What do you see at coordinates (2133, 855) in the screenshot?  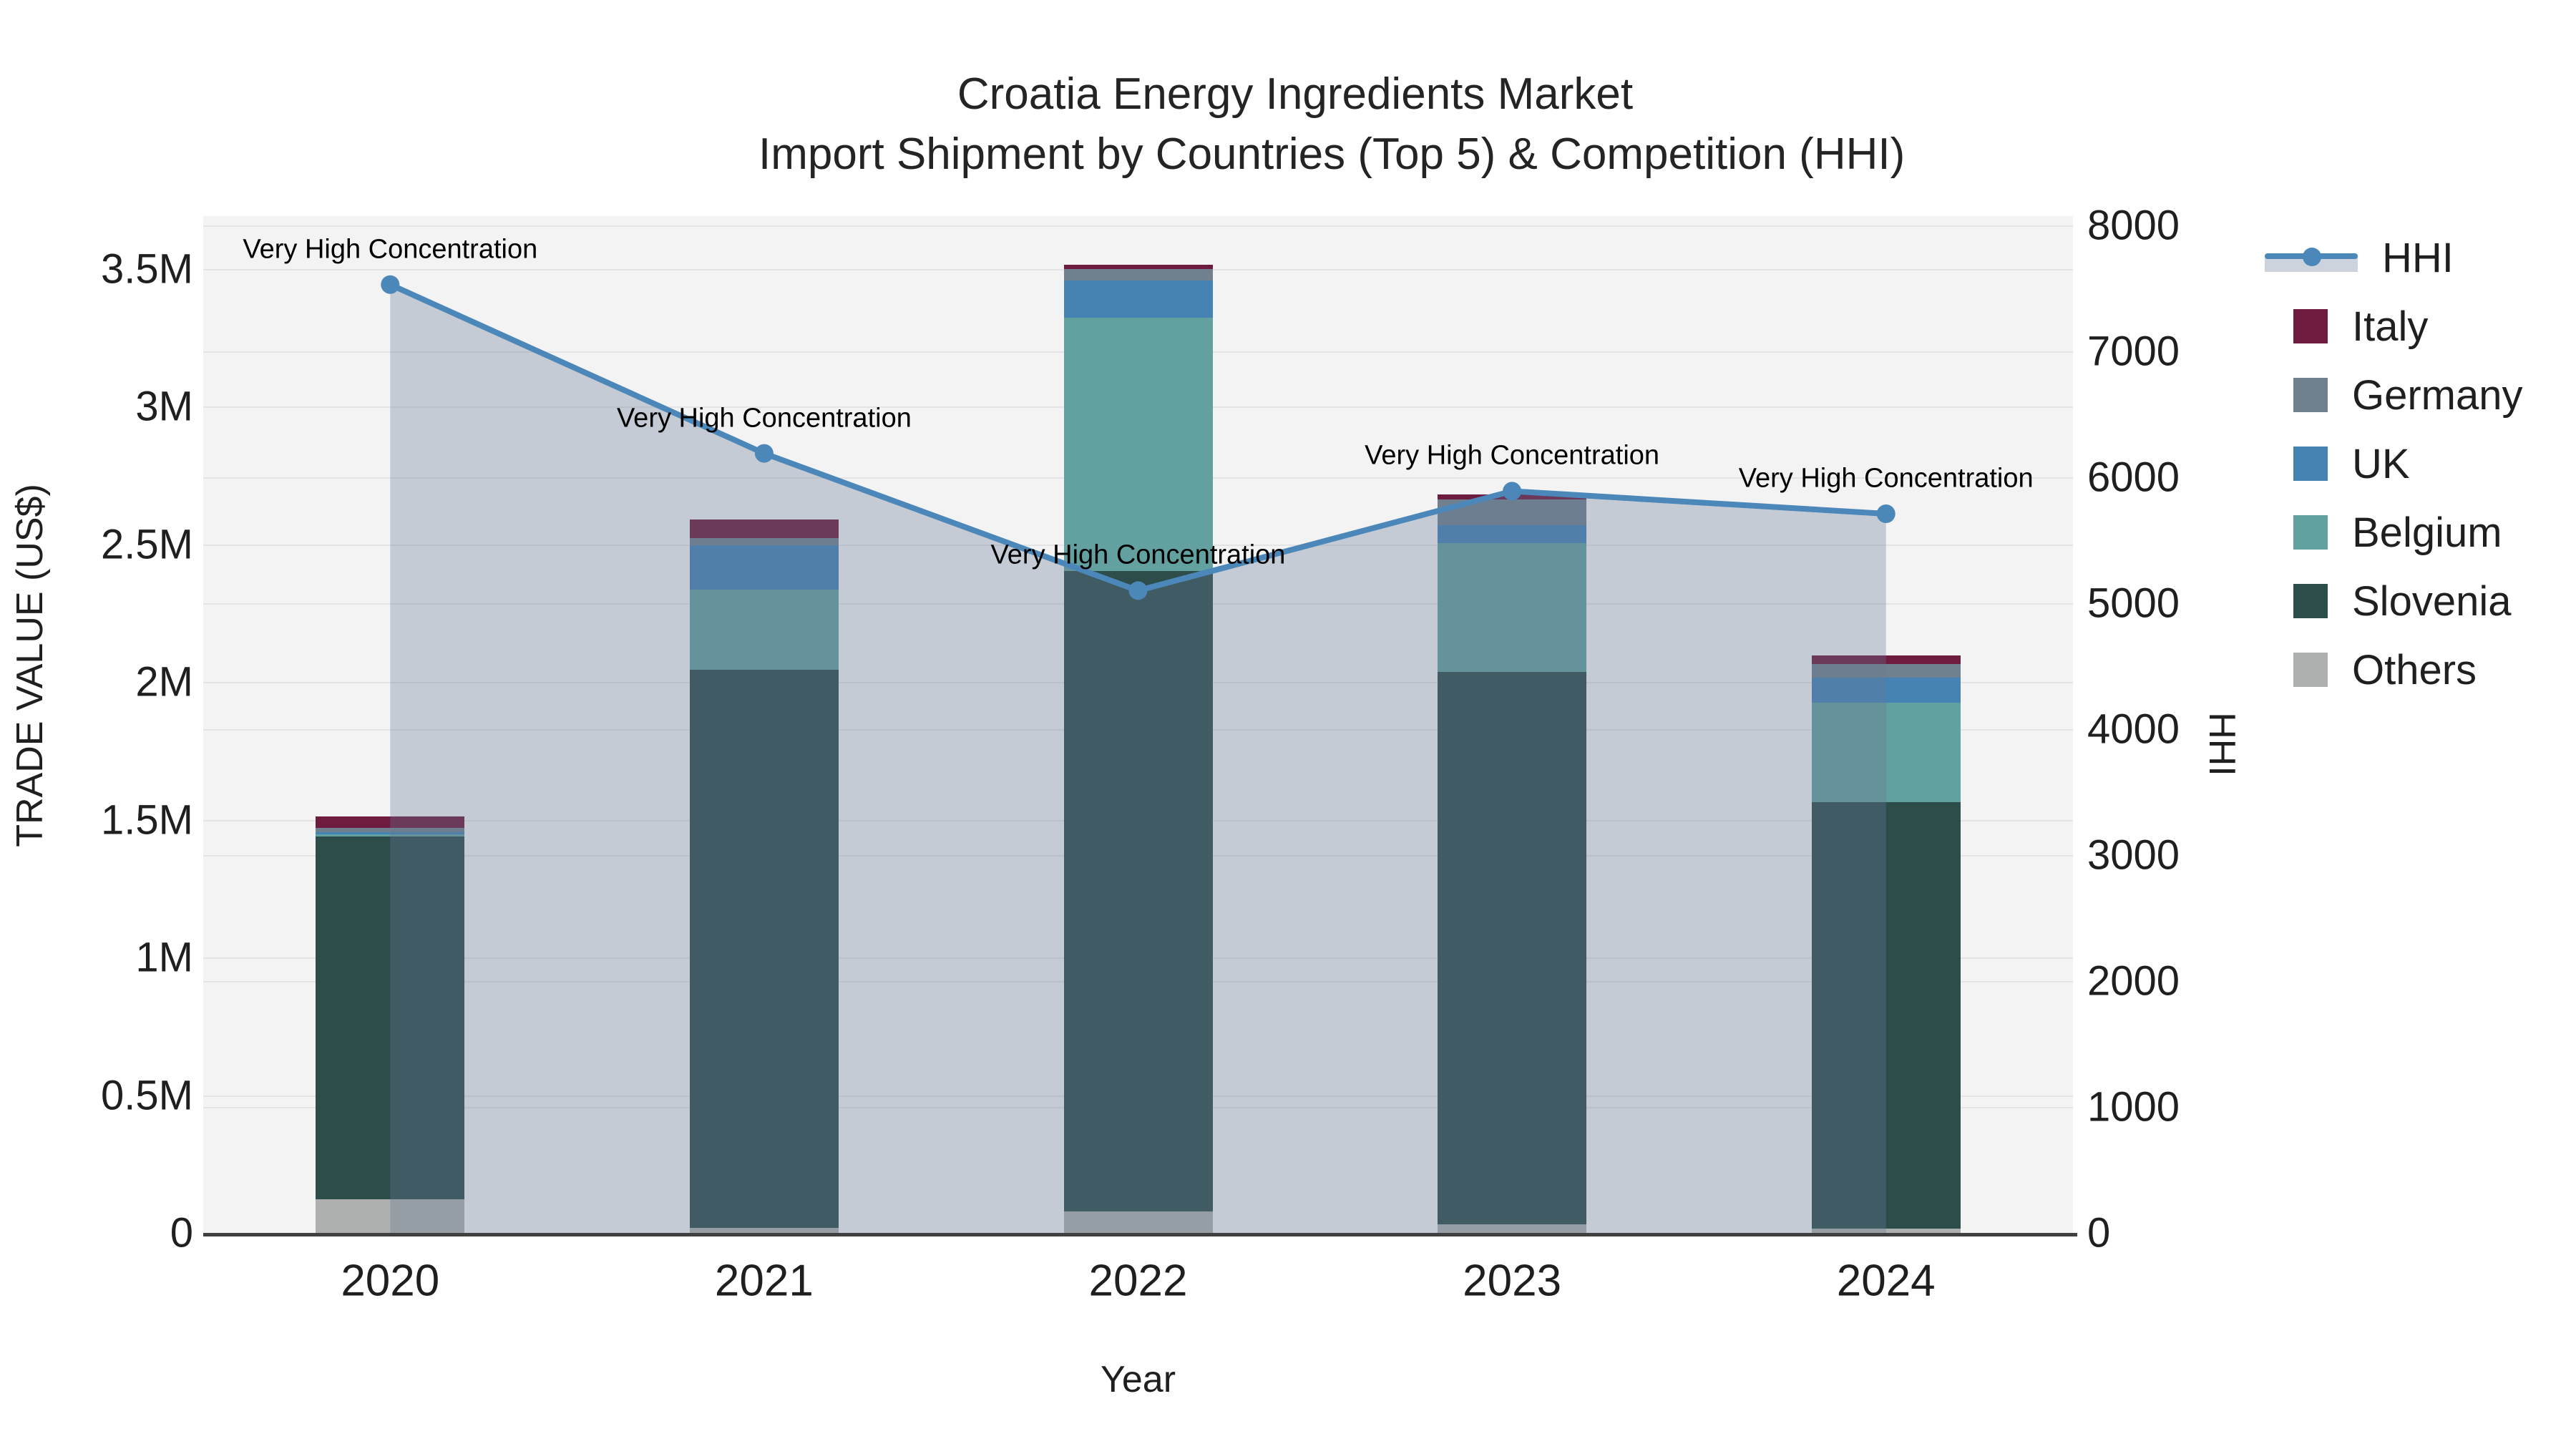 I see `right-tick-3000: 3000` at bounding box center [2133, 855].